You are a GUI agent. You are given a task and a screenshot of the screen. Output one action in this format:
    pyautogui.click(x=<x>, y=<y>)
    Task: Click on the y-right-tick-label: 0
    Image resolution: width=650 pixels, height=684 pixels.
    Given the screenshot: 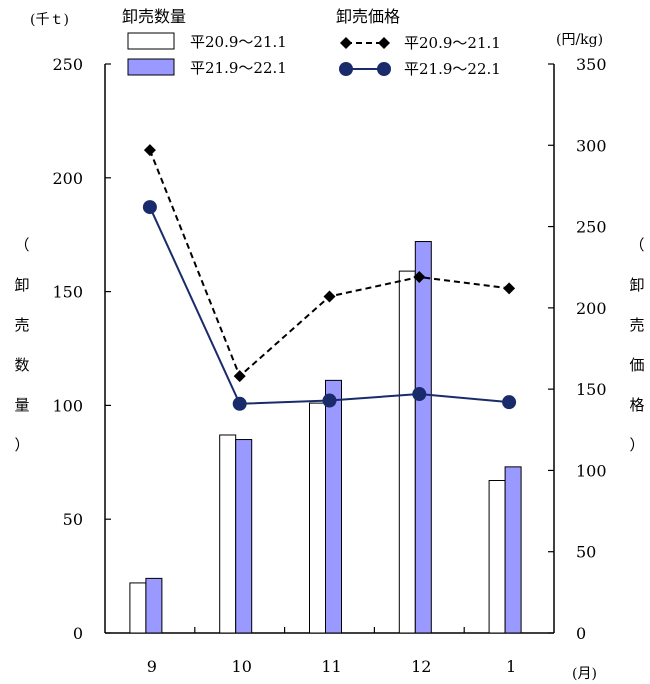 What is the action you would take?
    pyautogui.click(x=581, y=633)
    